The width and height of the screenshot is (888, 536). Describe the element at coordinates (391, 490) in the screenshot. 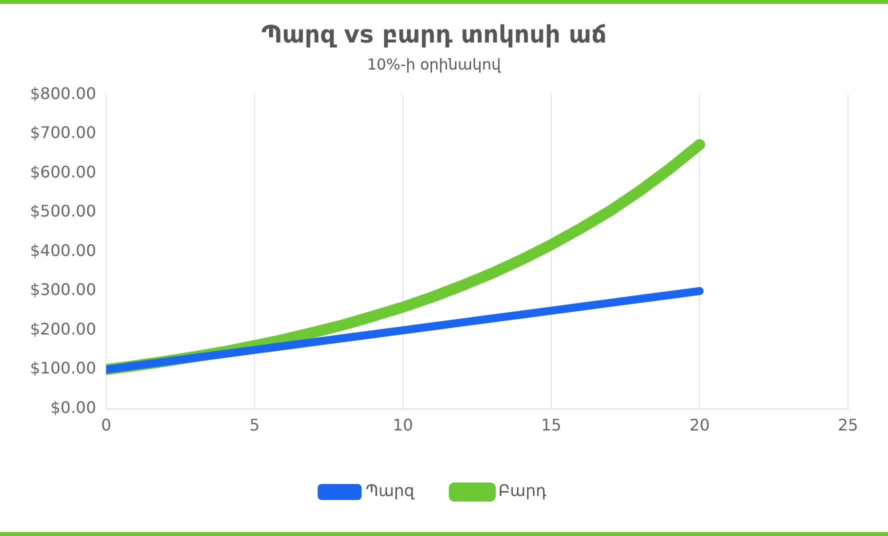

I see `legend-label: Պարզ` at that location.